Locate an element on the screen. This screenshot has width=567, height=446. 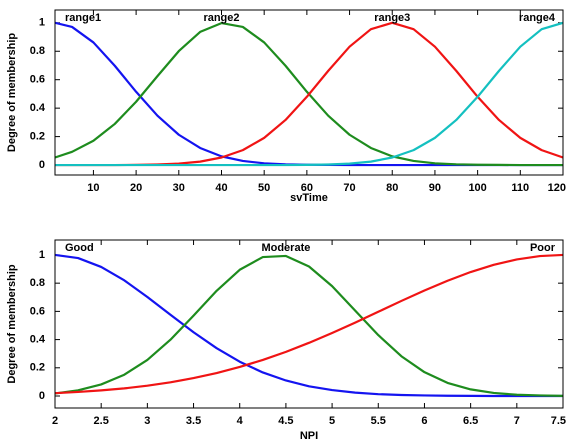
x-tick-label: 90 is located at coordinates (435, 188).